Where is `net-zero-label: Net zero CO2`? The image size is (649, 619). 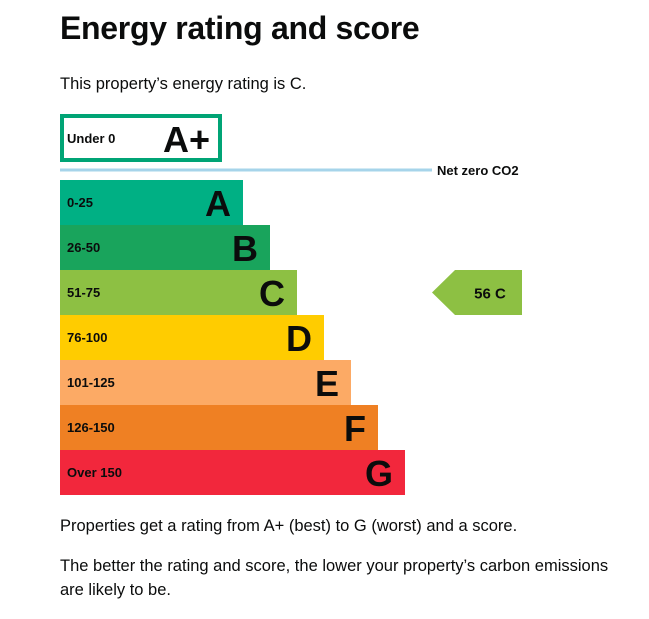
net-zero-label: Net zero CO2 is located at coordinates (478, 170).